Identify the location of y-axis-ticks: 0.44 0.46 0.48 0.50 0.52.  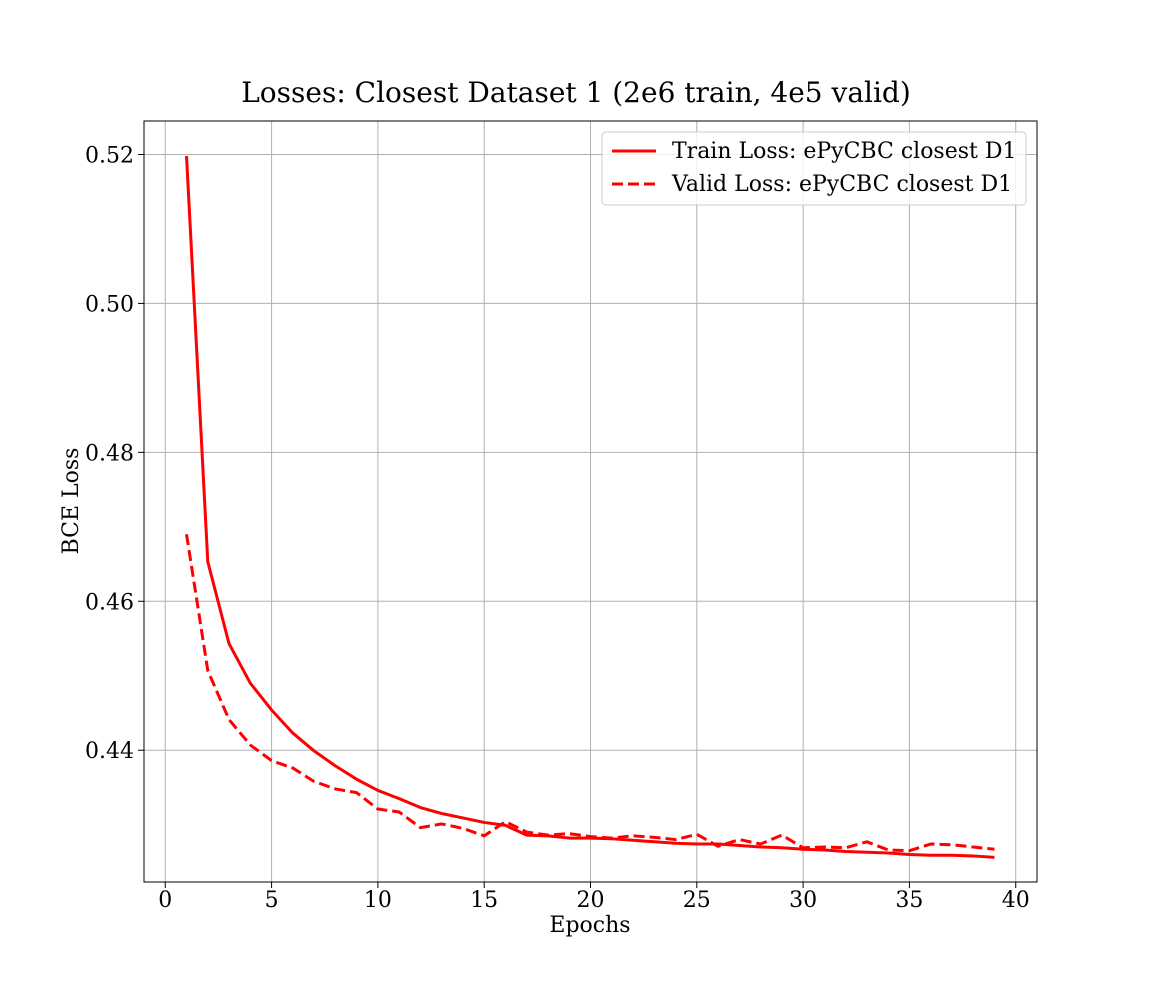
(114, 454).